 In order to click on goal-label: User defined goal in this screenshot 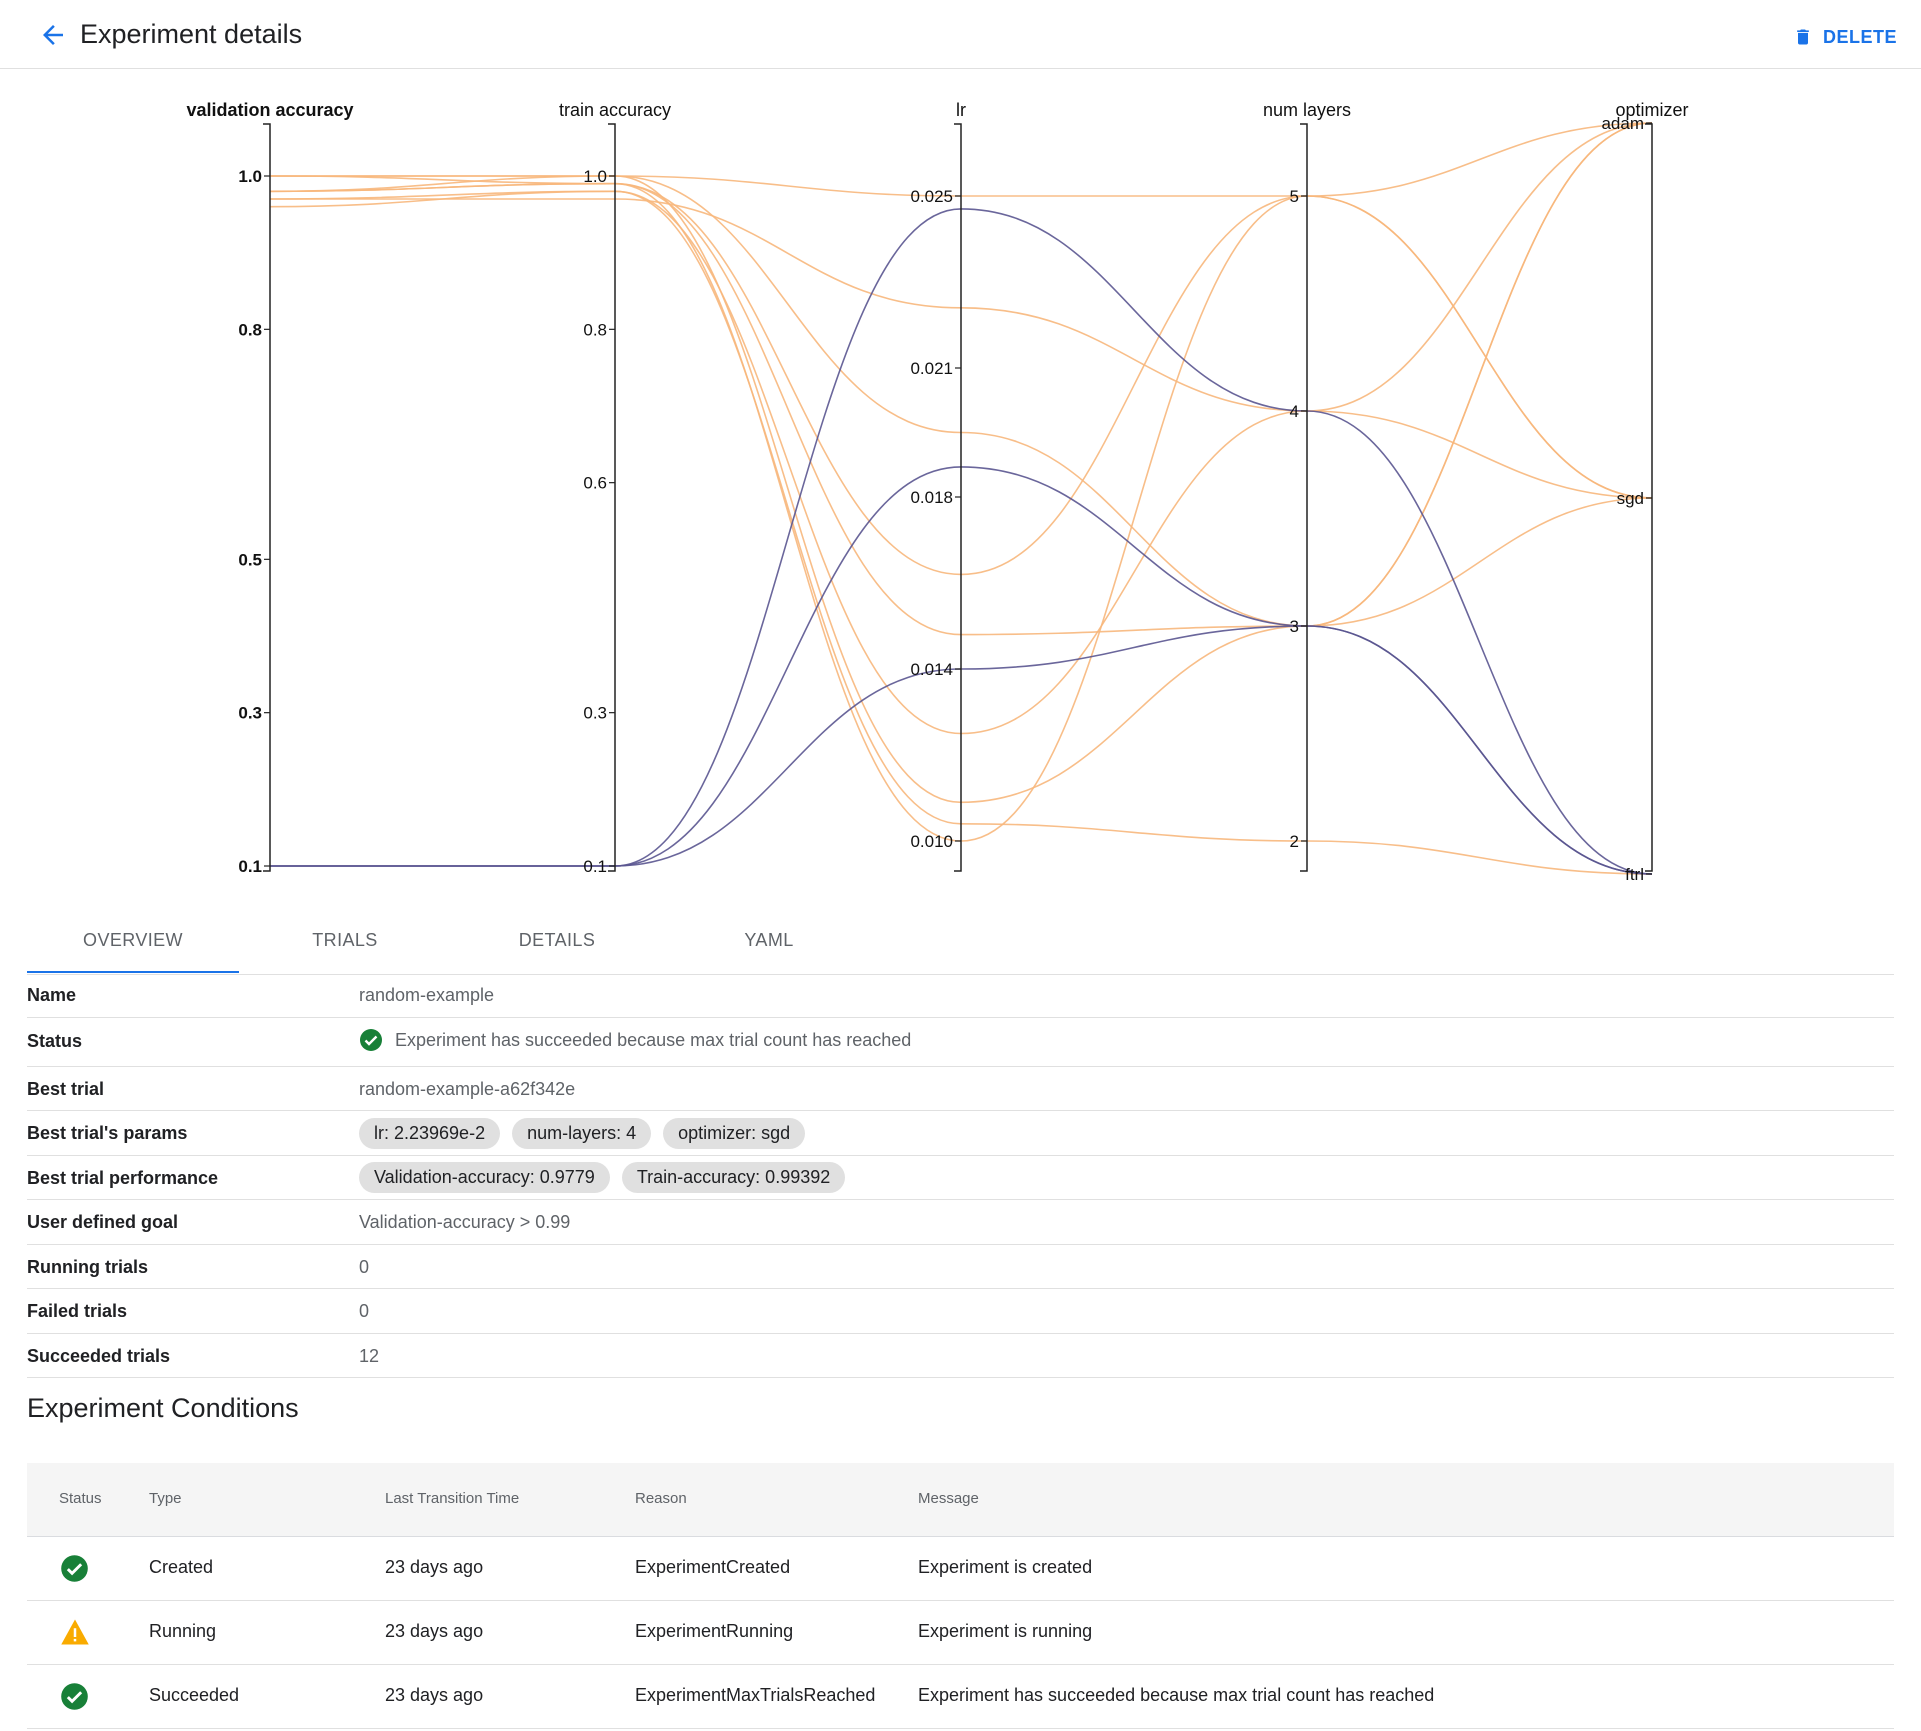, I will do `click(103, 1222)`.